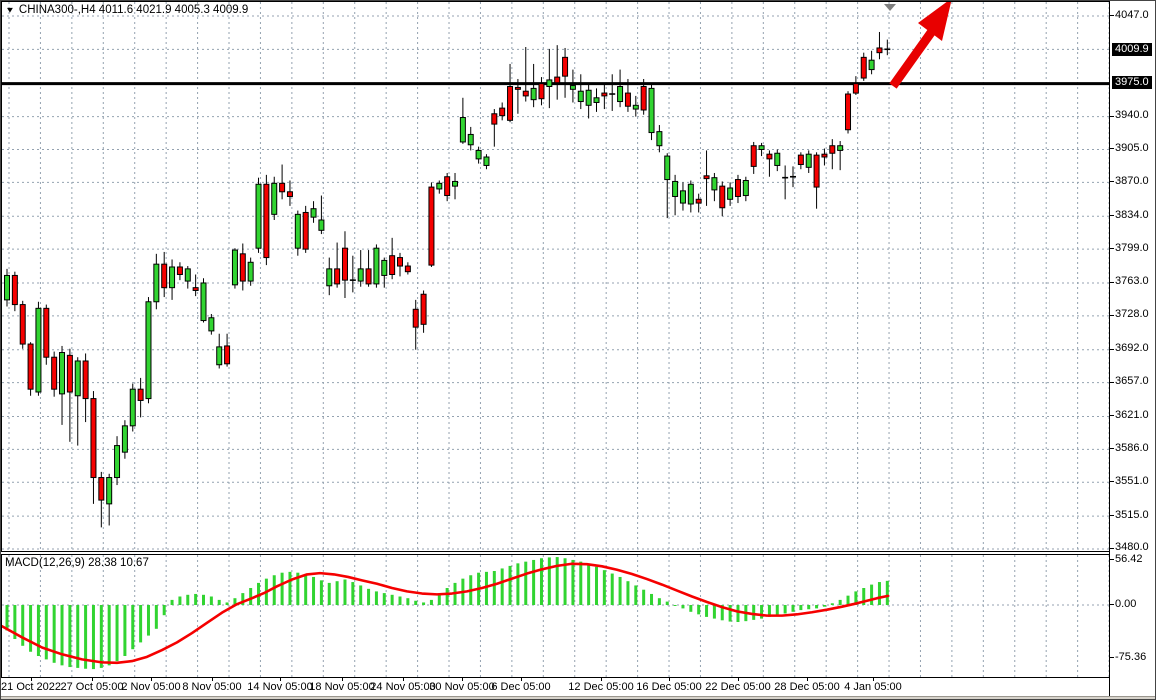  What do you see at coordinates (1132, 83) in the screenshot?
I see `price-label-highlighted: 3975.0` at bounding box center [1132, 83].